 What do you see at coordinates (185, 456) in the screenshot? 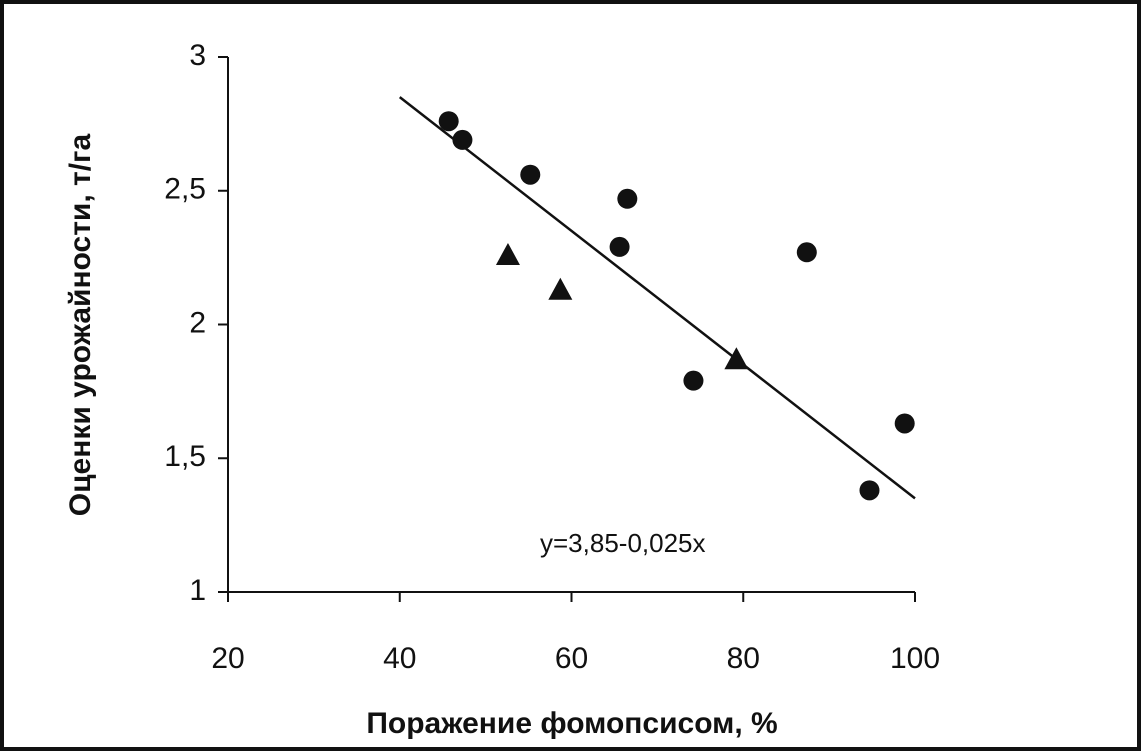
I see `y-tick-label: 1,5` at bounding box center [185, 456].